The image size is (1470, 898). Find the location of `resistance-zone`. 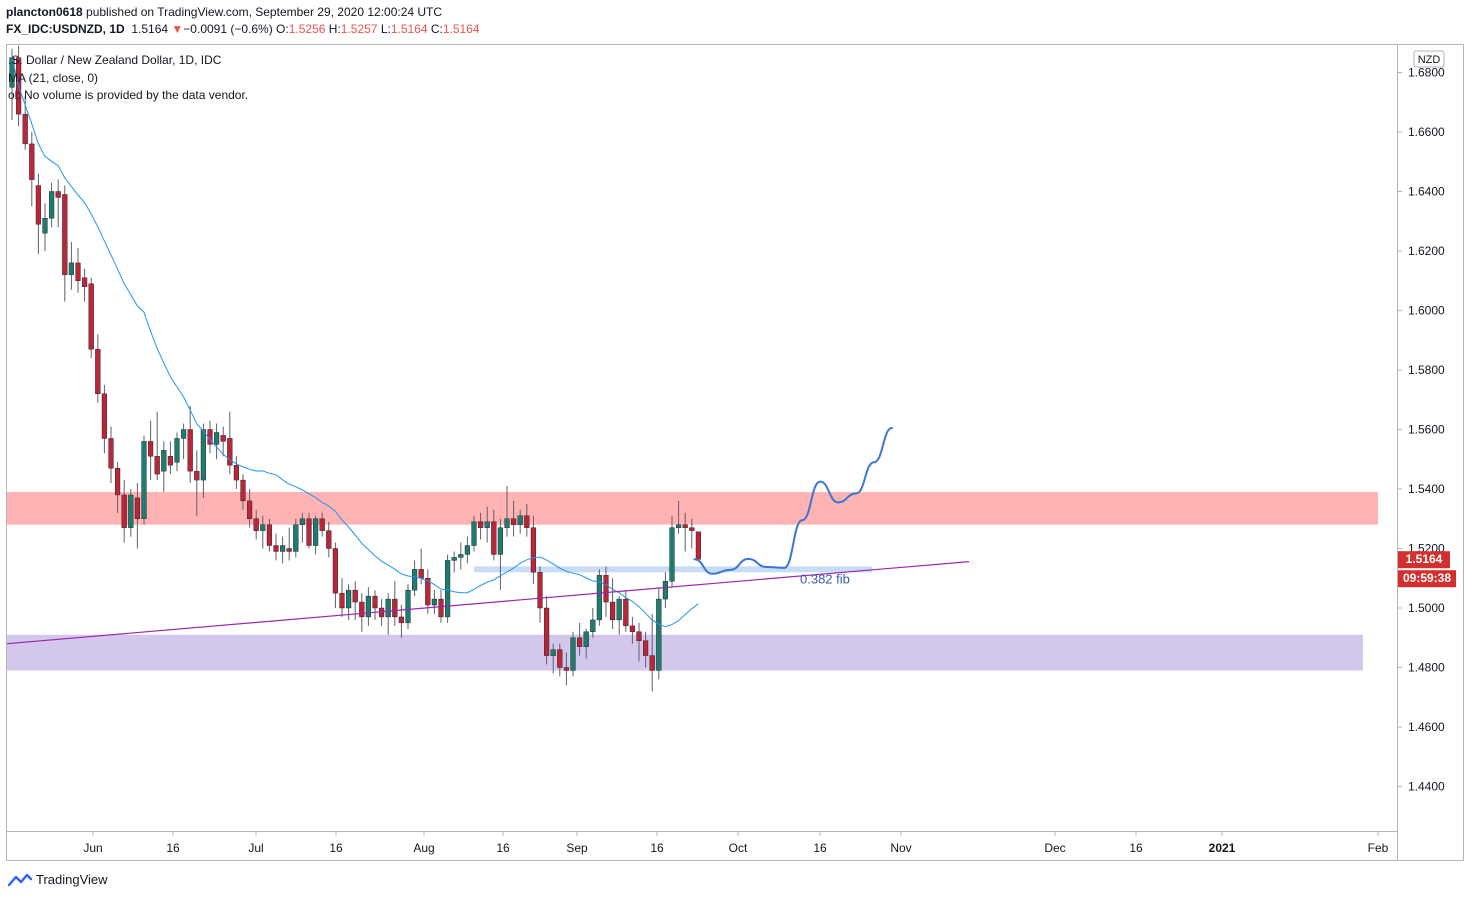

resistance-zone is located at coordinates (692, 508).